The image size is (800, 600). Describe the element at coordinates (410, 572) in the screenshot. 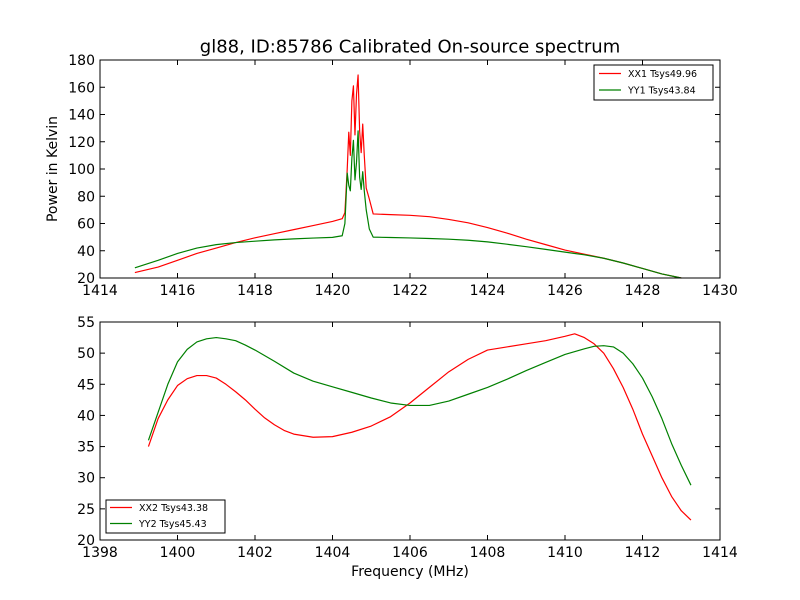

I see `chart-bottom-xlabel: Frequency (MHz)` at that location.